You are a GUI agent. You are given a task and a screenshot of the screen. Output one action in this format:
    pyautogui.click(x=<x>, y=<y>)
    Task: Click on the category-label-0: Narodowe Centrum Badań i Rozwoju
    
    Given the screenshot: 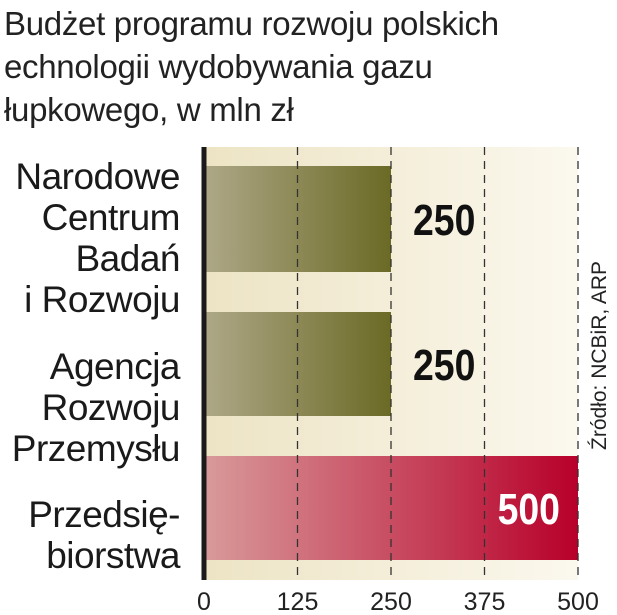 What is the action you would take?
    pyautogui.click(x=97, y=238)
    